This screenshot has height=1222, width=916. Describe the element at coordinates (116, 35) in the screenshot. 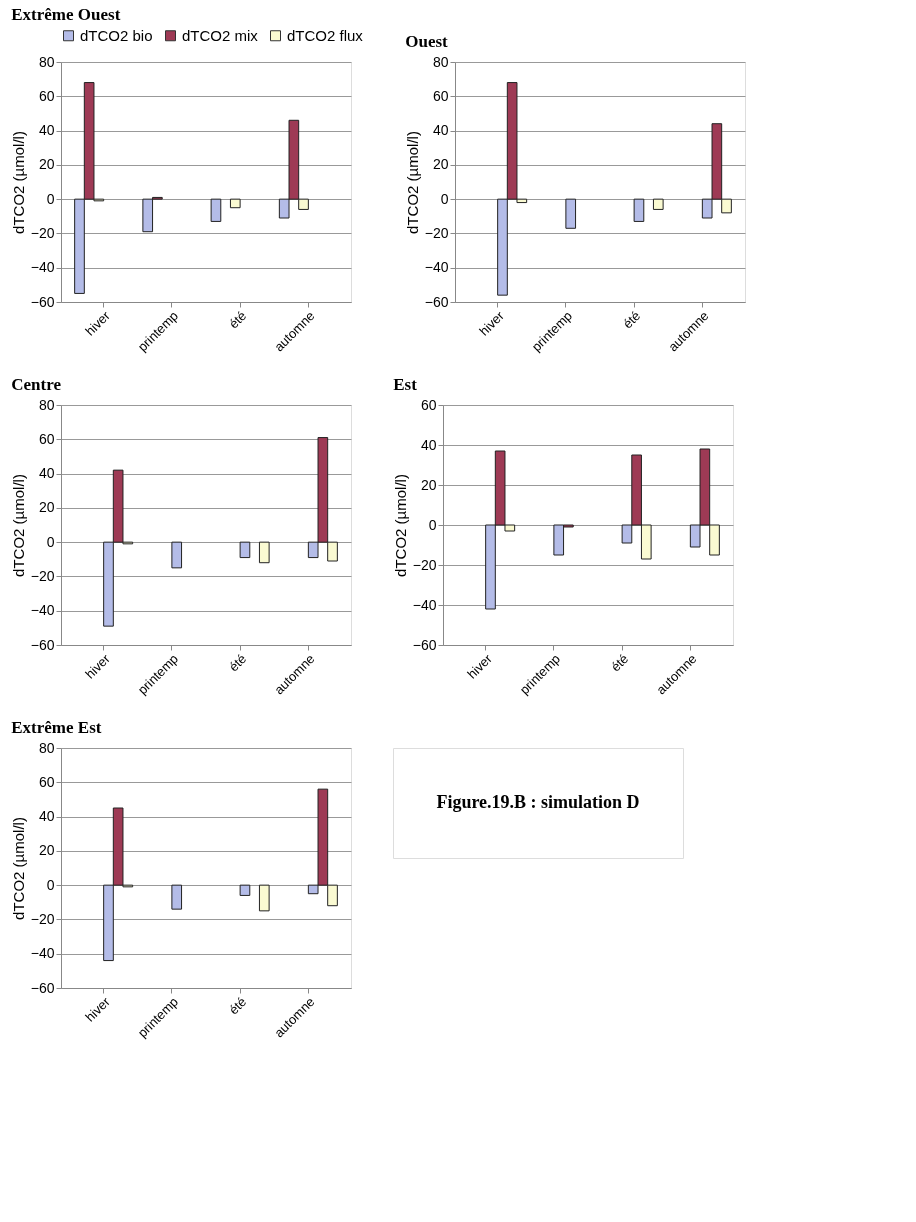

I see `legend-label: dTCO2 bio` at that location.